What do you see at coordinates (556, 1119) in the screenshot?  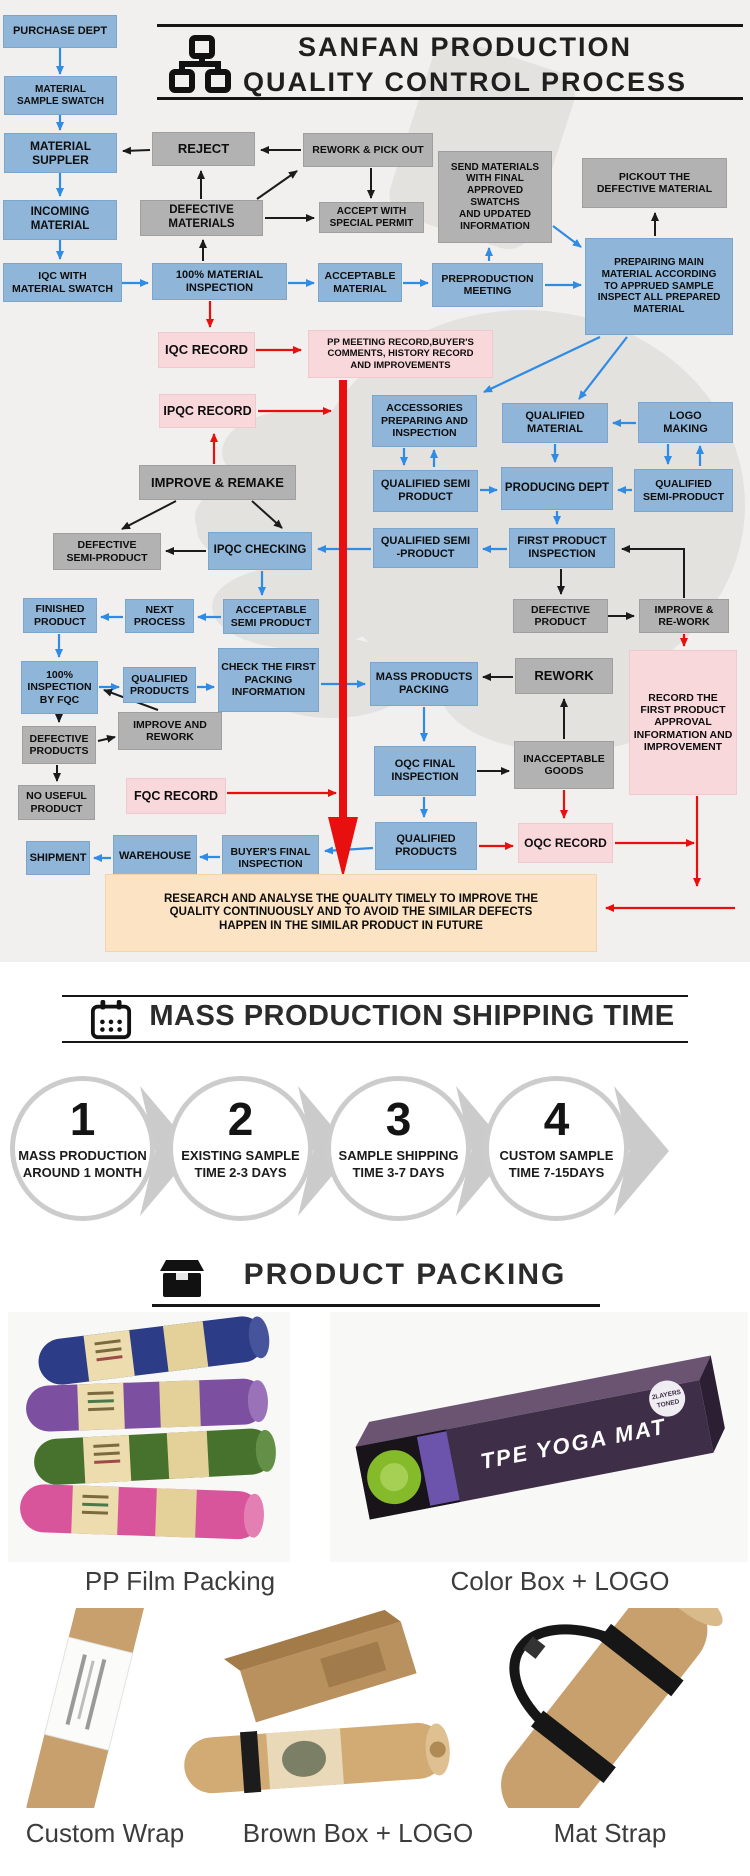 I see `step-number: 4` at bounding box center [556, 1119].